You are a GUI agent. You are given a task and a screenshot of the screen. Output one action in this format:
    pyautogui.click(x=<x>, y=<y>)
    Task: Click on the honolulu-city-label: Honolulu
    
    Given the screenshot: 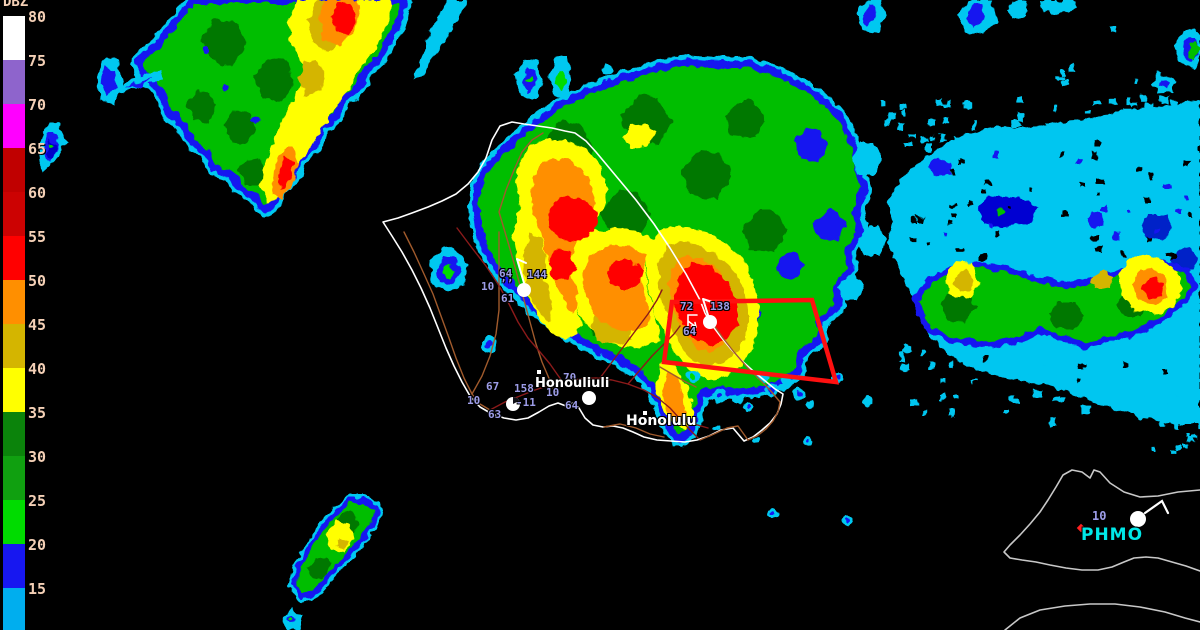 What is the action you would take?
    pyautogui.click(x=661, y=421)
    